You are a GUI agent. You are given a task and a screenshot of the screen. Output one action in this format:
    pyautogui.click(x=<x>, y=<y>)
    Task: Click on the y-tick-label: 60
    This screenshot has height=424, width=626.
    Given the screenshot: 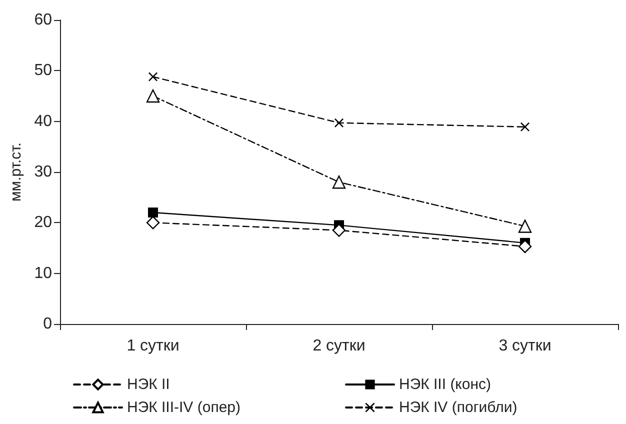 What is the action you would take?
    pyautogui.click(x=43, y=20)
    